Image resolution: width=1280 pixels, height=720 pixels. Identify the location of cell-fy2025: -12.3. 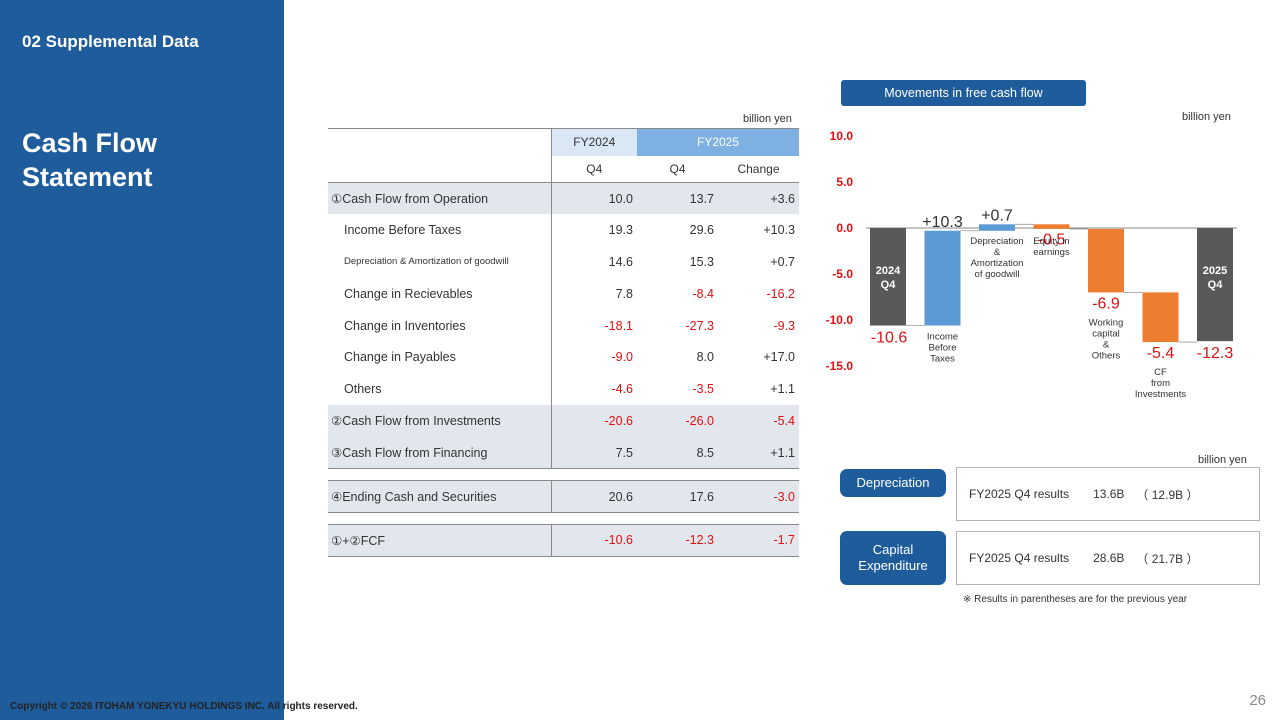
(677, 540).